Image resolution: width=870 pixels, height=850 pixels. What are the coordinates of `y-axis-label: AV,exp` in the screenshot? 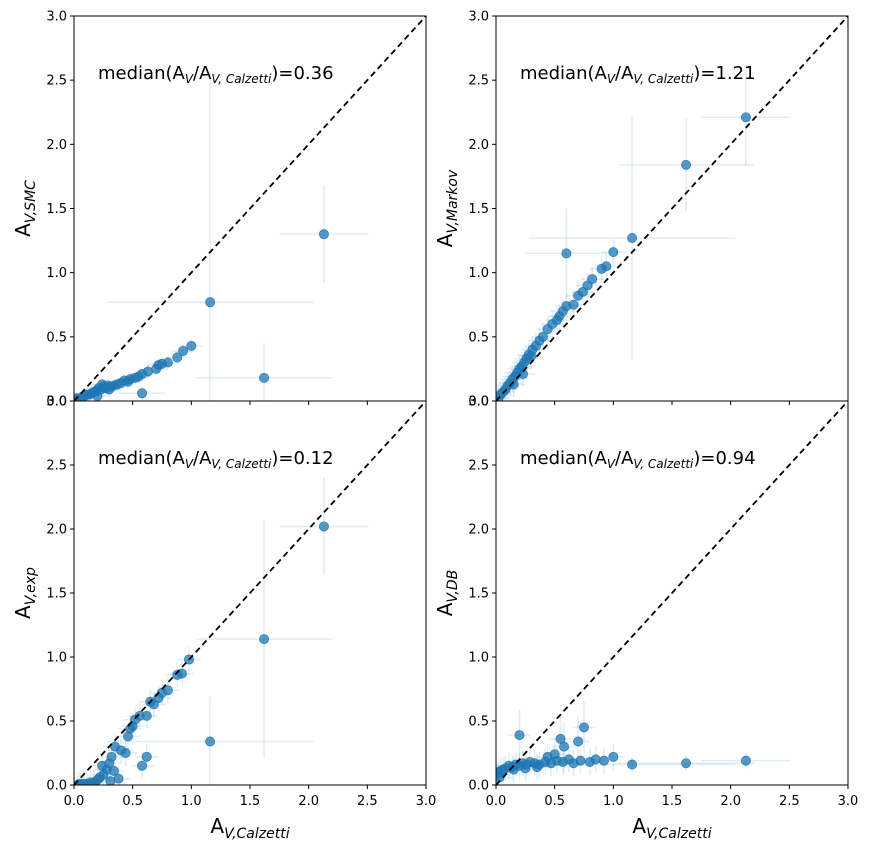 It's located at (25, 593).